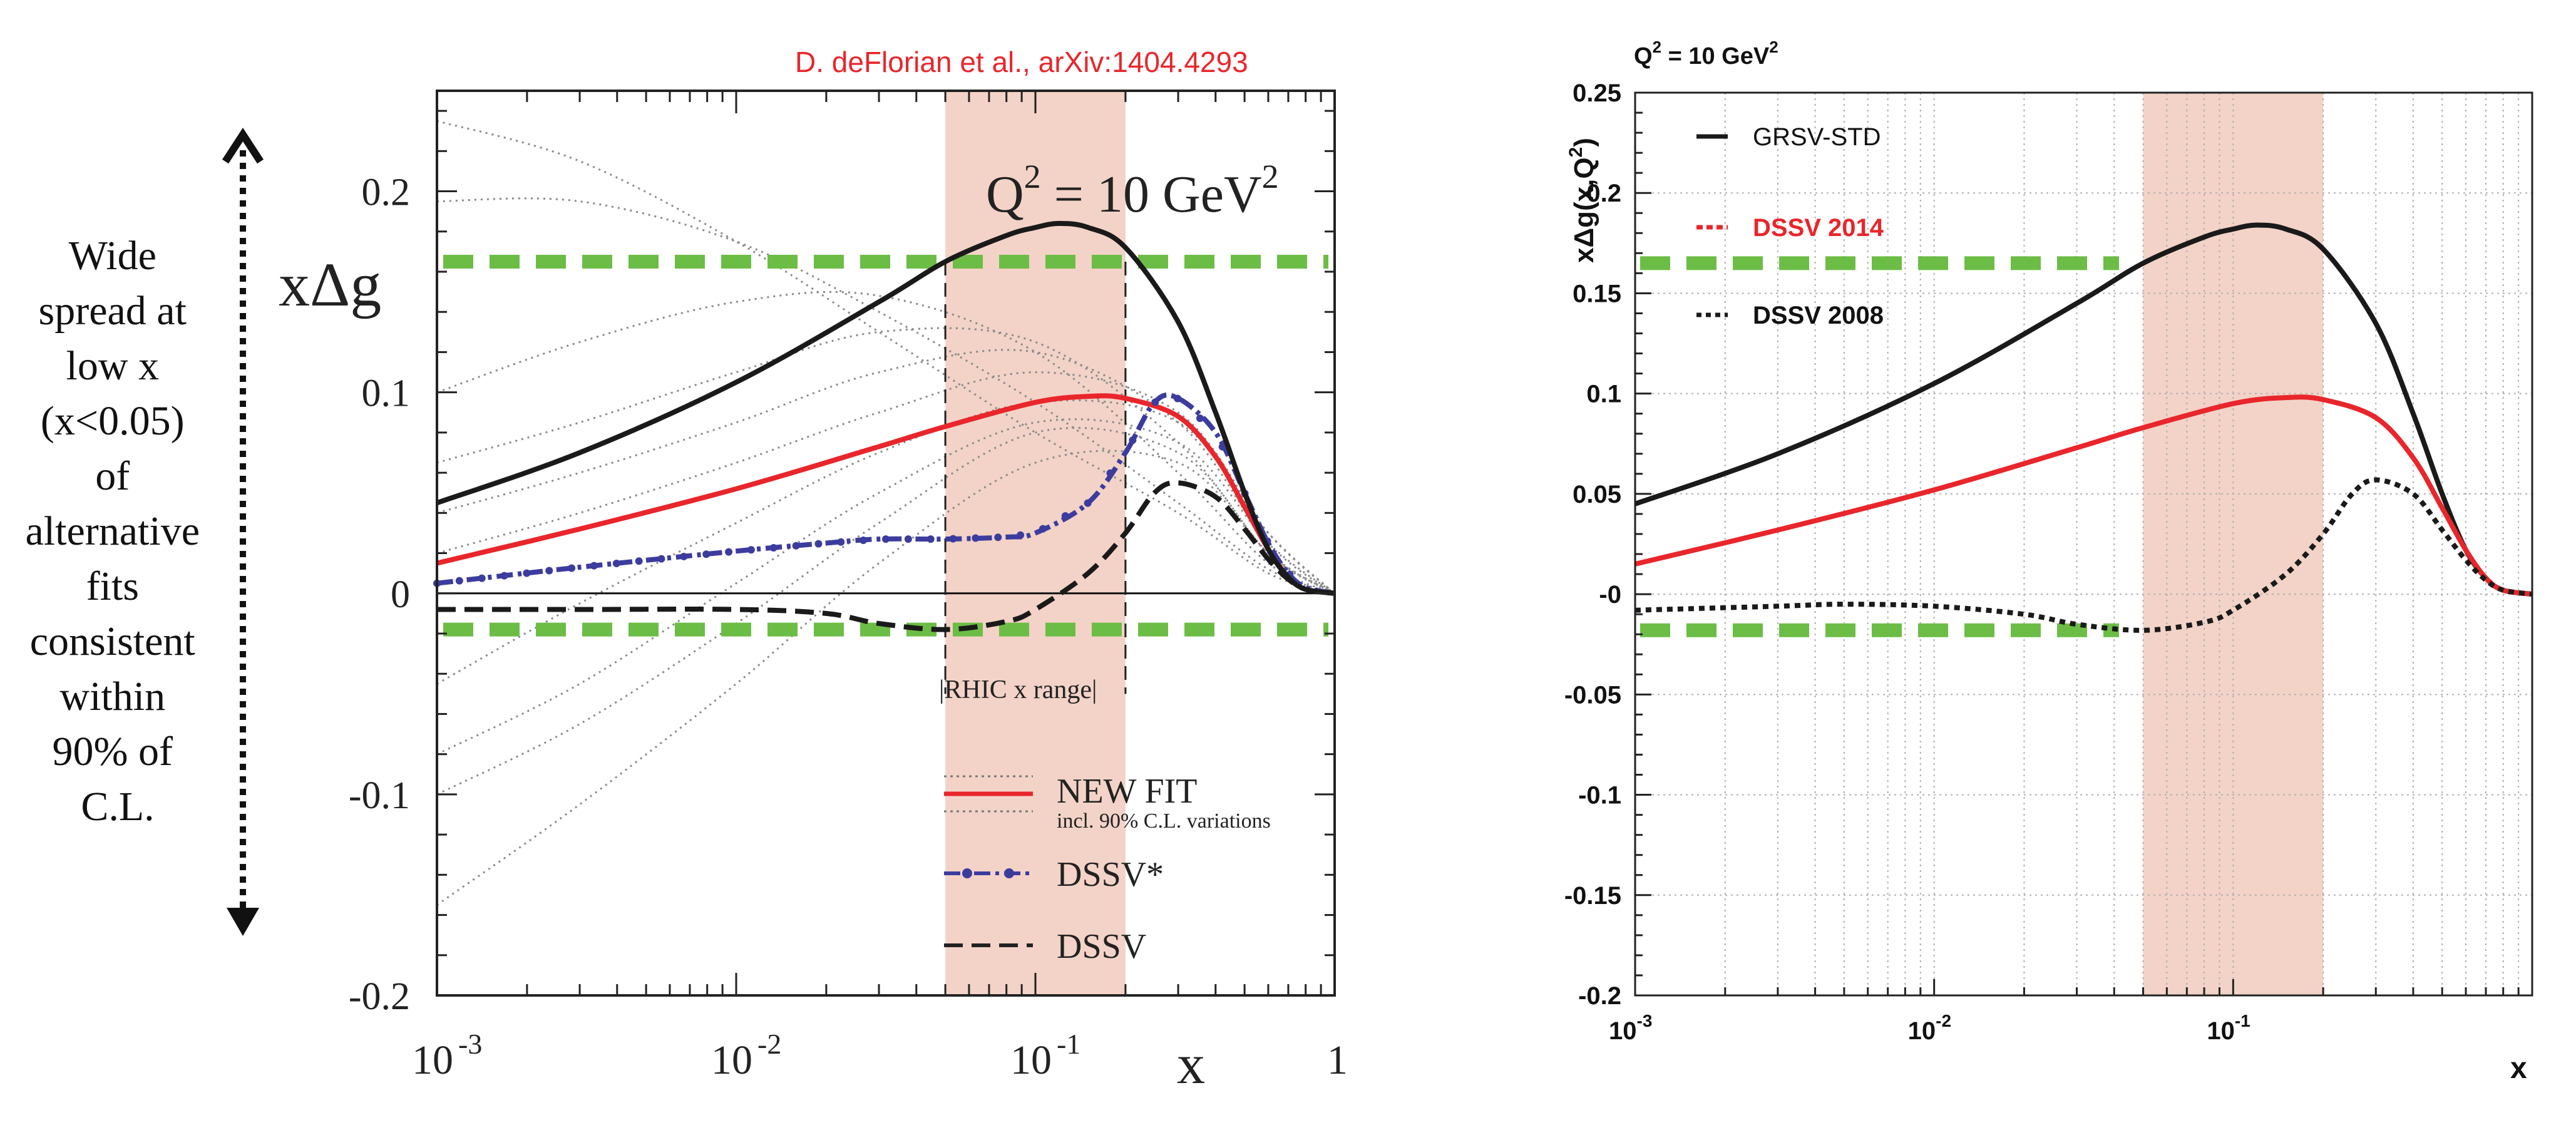 This screenshot has width=2576, height=1125. Describe the element at coordinates (1592, 896) in the screenshot. I see `y-tick-label: -0.15` at that location.